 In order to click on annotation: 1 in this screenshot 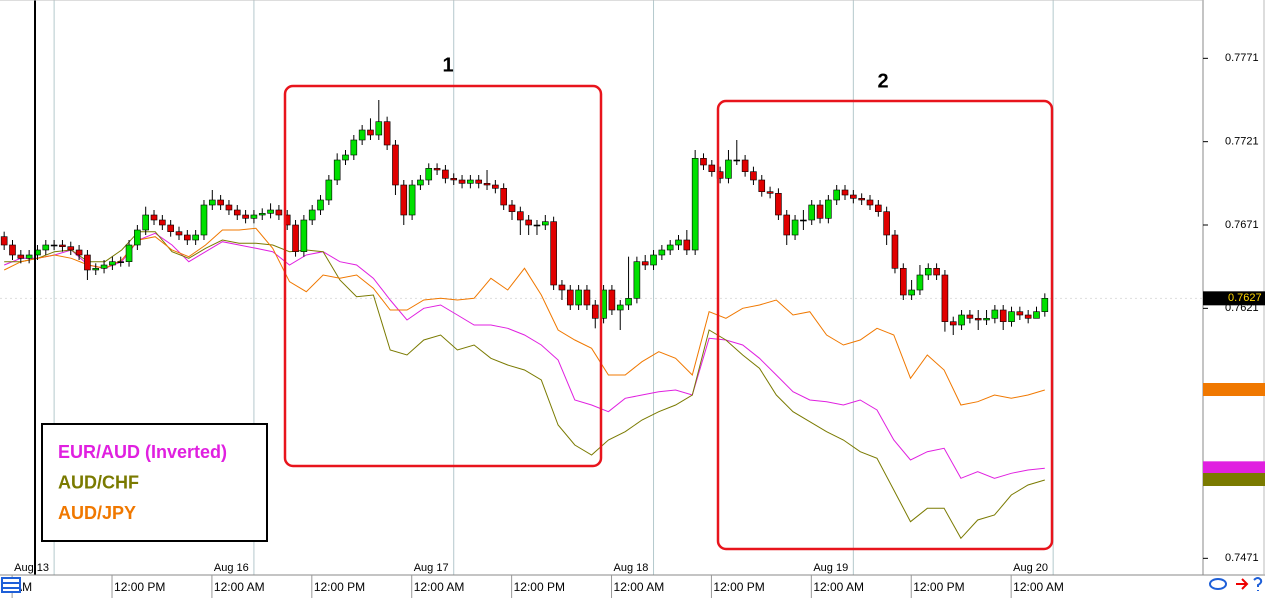, I will do `click(447, 65)`.